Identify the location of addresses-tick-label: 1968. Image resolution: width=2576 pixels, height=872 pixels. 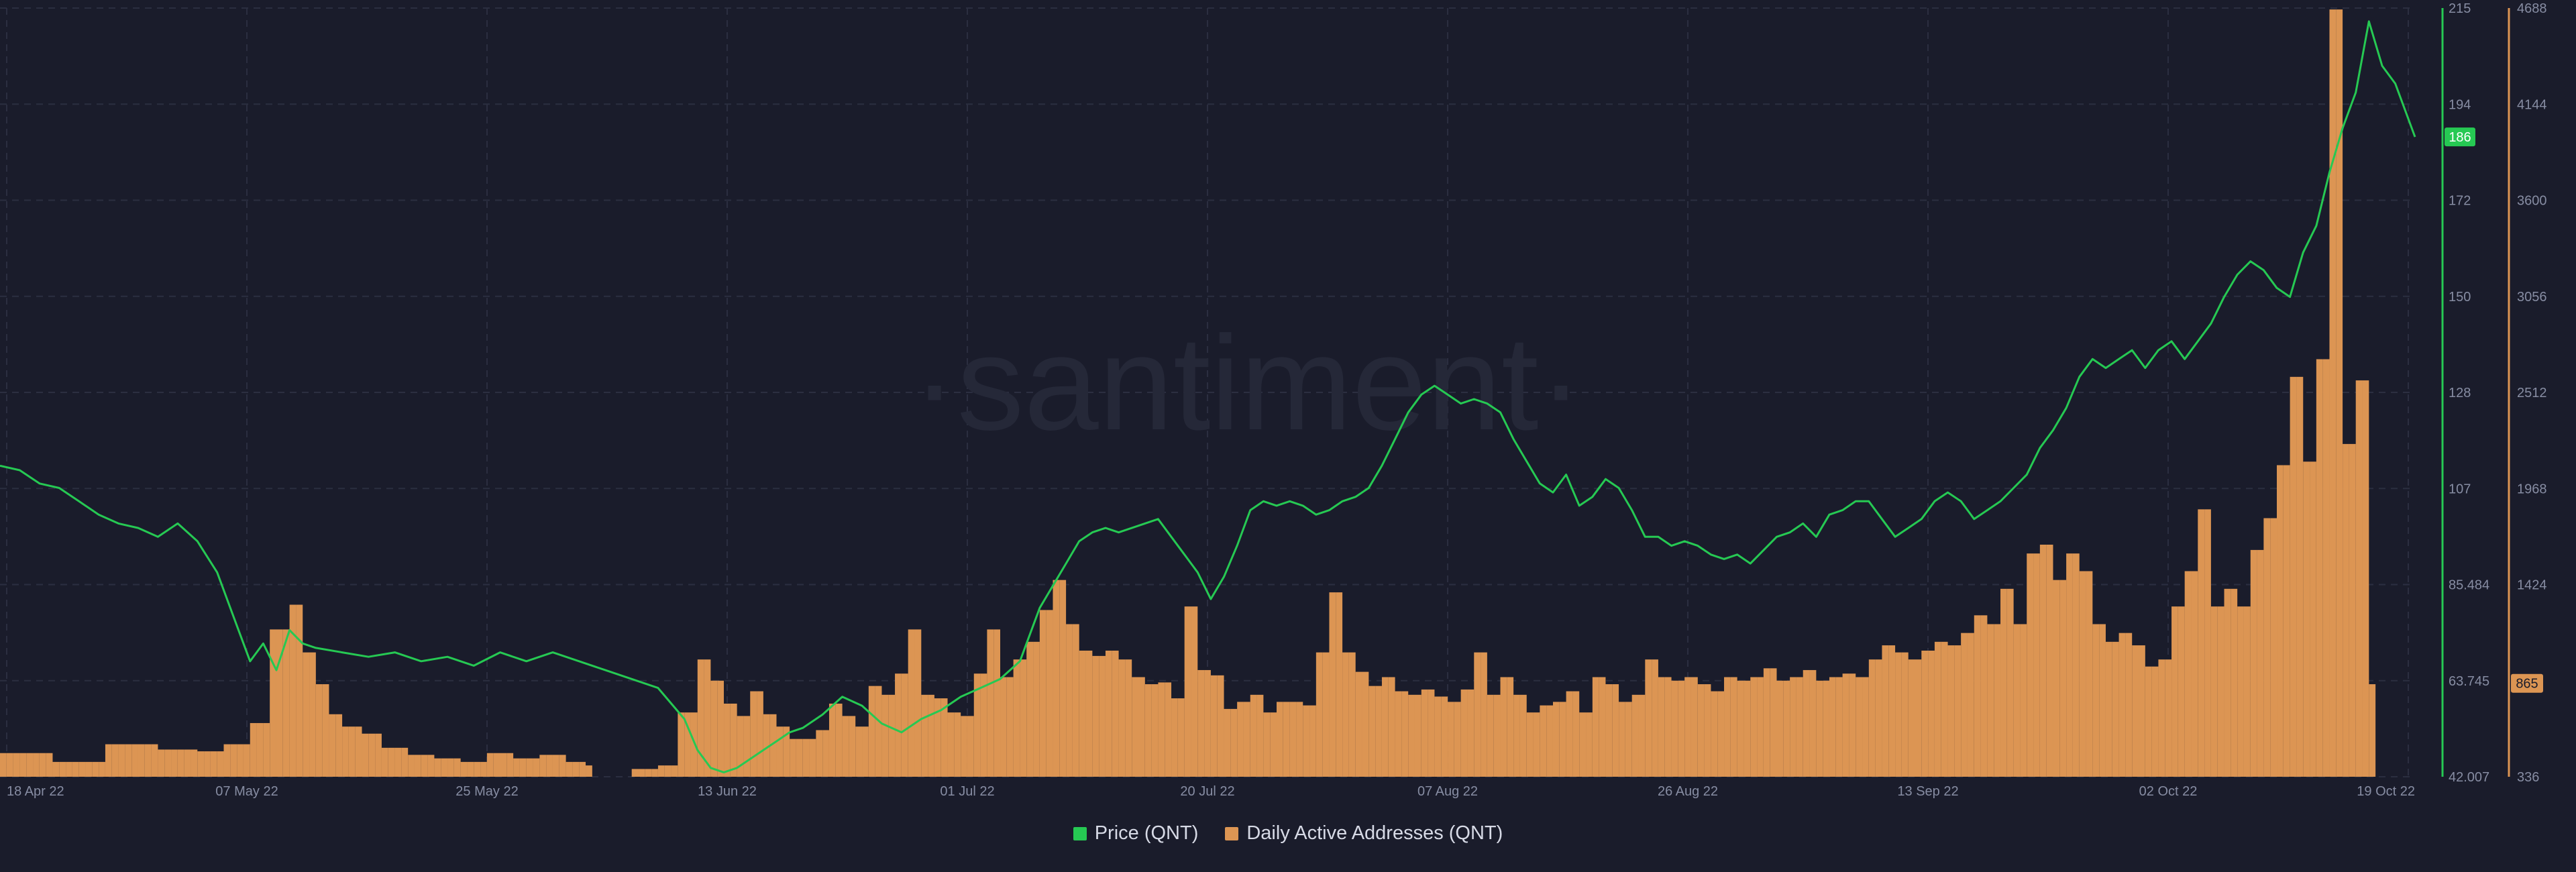
(2532, 489).